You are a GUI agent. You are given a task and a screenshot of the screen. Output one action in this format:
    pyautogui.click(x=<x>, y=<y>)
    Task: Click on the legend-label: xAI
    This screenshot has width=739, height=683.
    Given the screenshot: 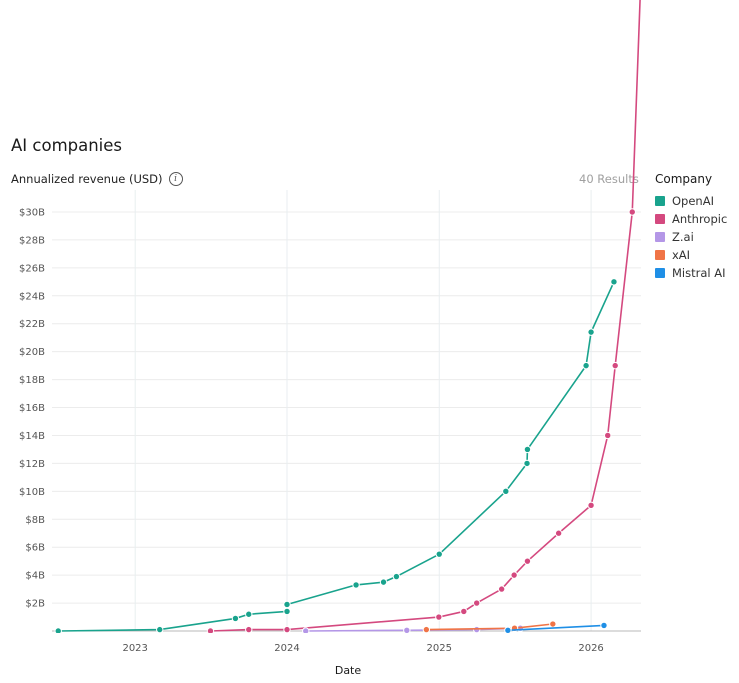 What is the action you would take?
    pyautogui.click(x=681, y=255)
    